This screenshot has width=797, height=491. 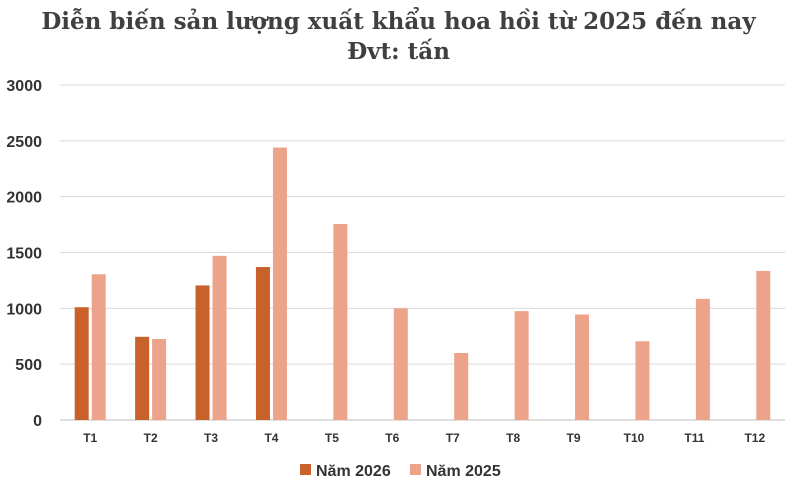 I want to click on y-tick-label: 2000, so click(x=24, y=198).